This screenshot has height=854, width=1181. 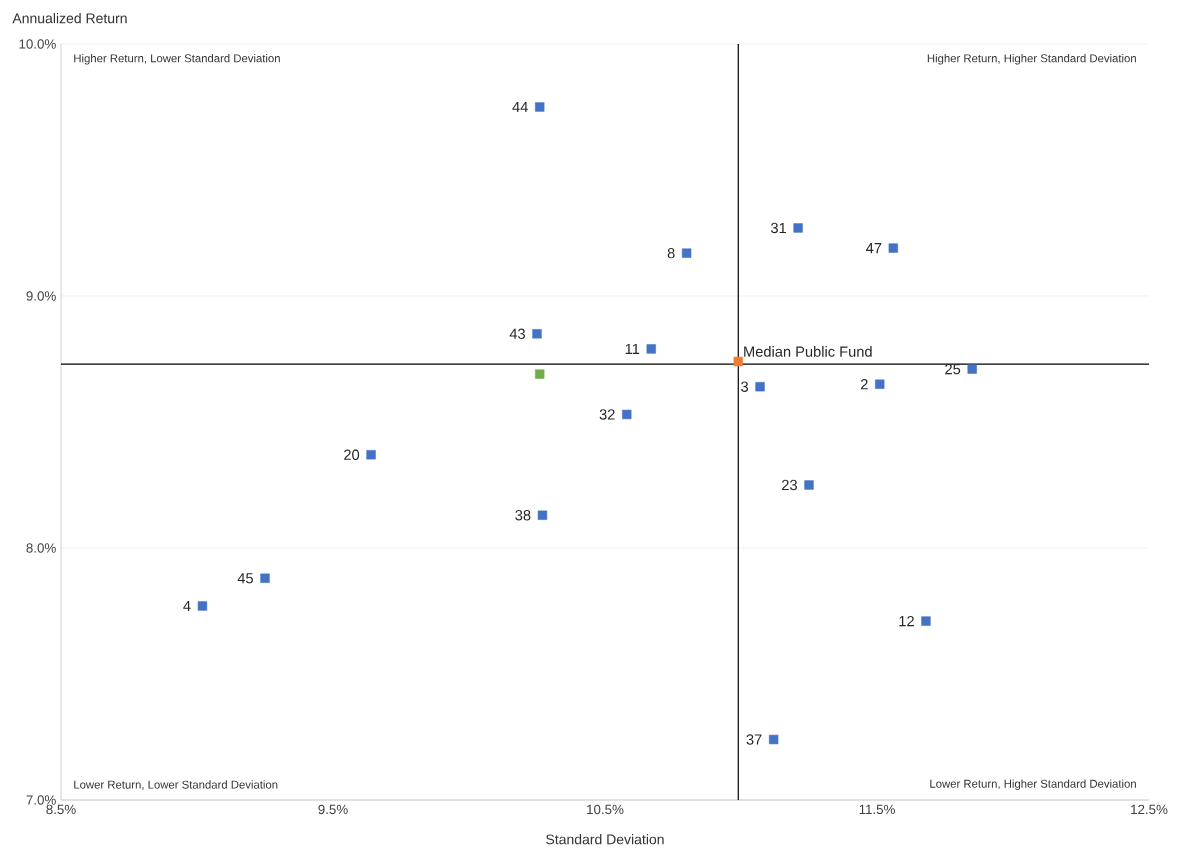 I want to click on annotation: 45, so click(x=245, y=578).